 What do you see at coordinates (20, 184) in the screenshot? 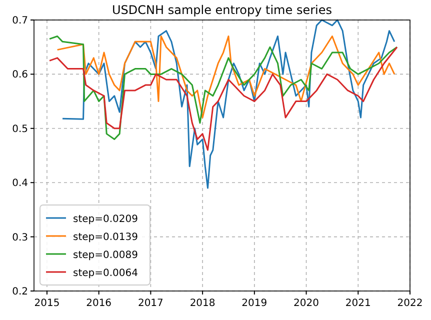
I see `y-tick-label: 0.4` at bounding box center [20, 184].